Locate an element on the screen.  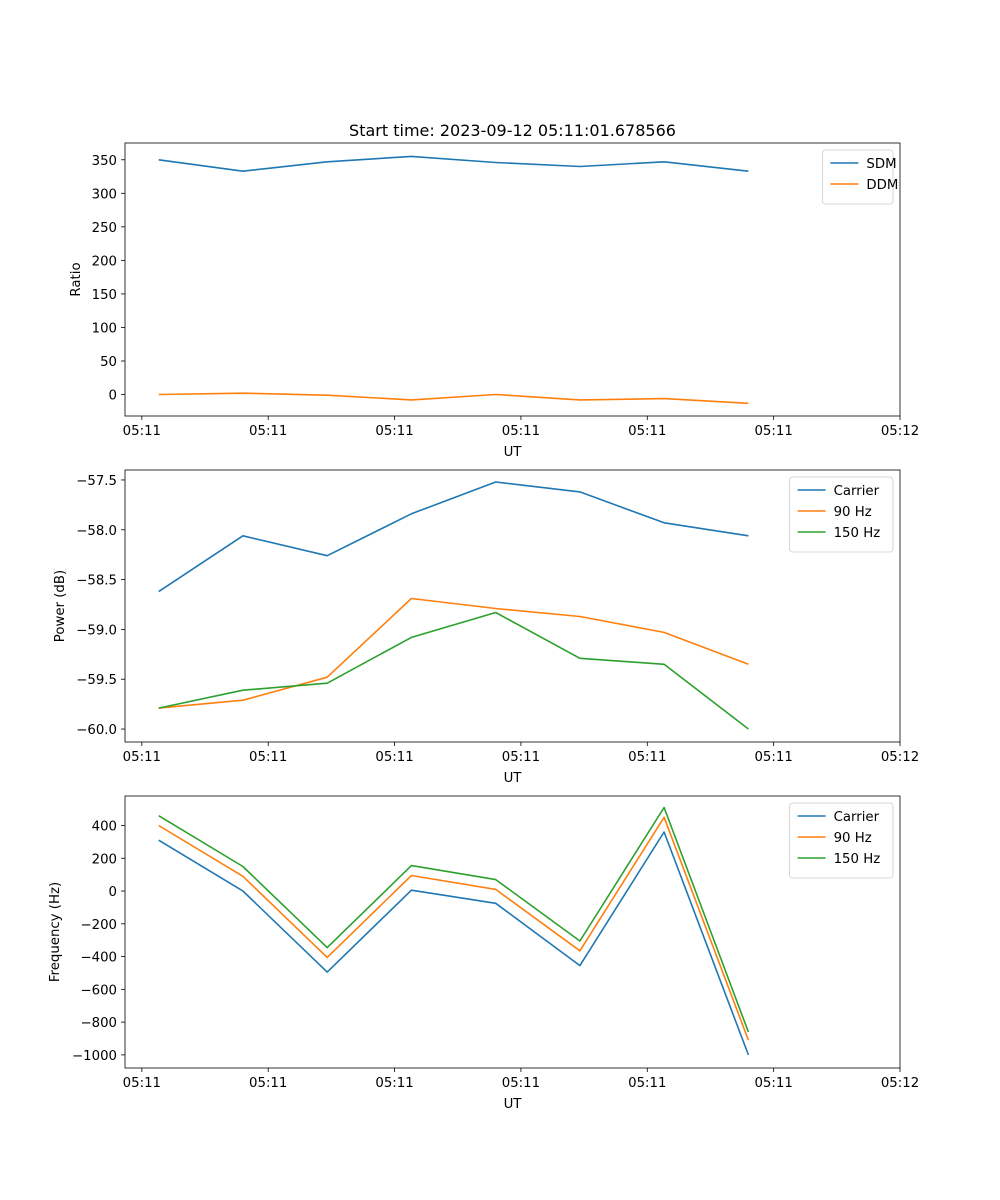
legend-label: SDM is located at coordinates (881, 164).